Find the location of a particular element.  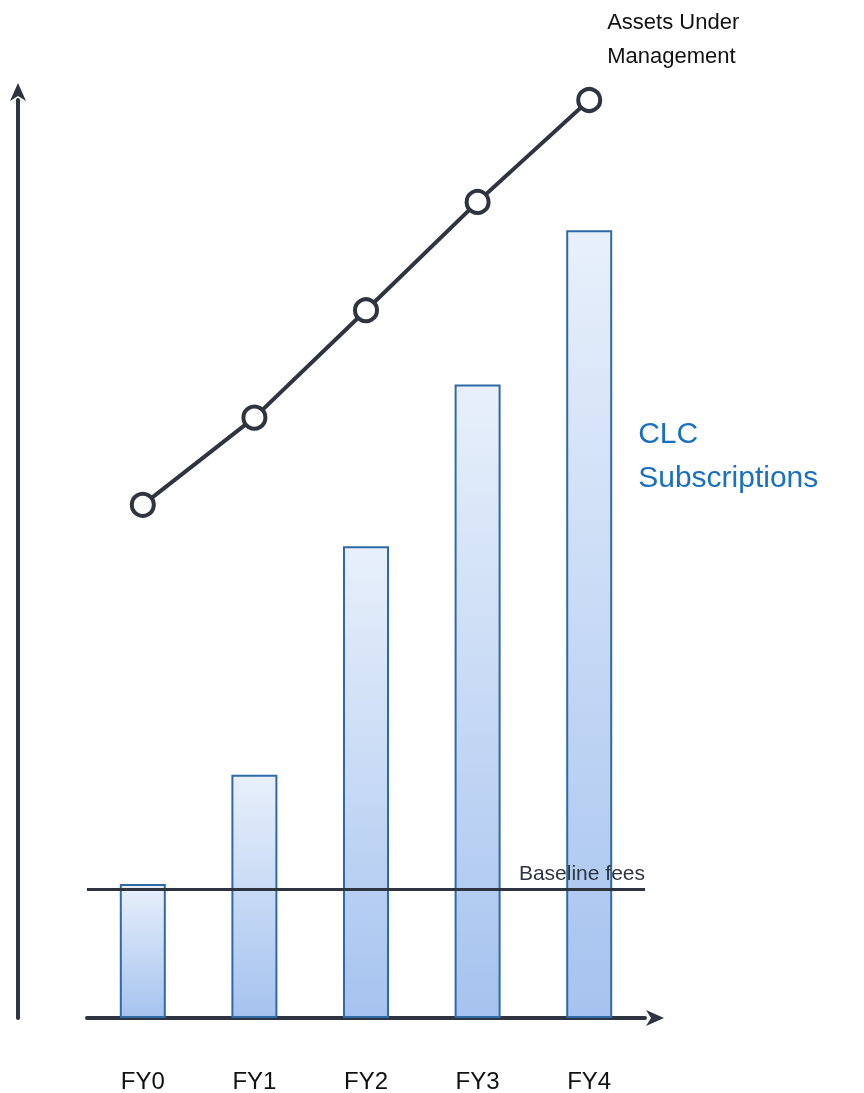

x-tick-label: FY0 is located at coordinates (142, 1079).